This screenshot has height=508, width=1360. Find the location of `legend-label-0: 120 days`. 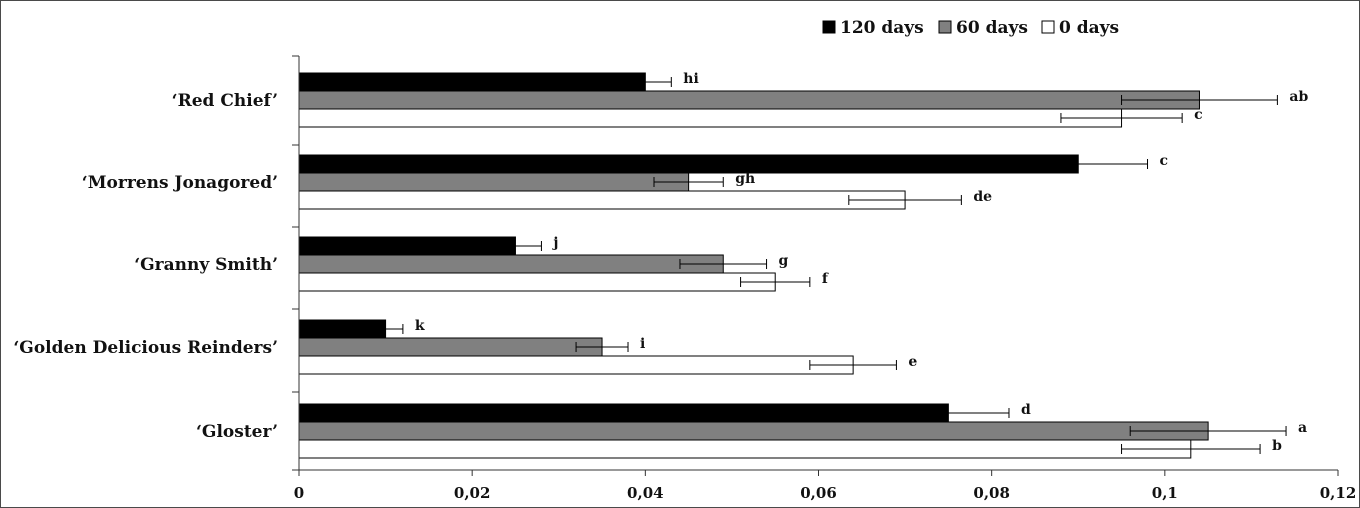

legend-label-0: 120 days is located at coordinates (882, 28).